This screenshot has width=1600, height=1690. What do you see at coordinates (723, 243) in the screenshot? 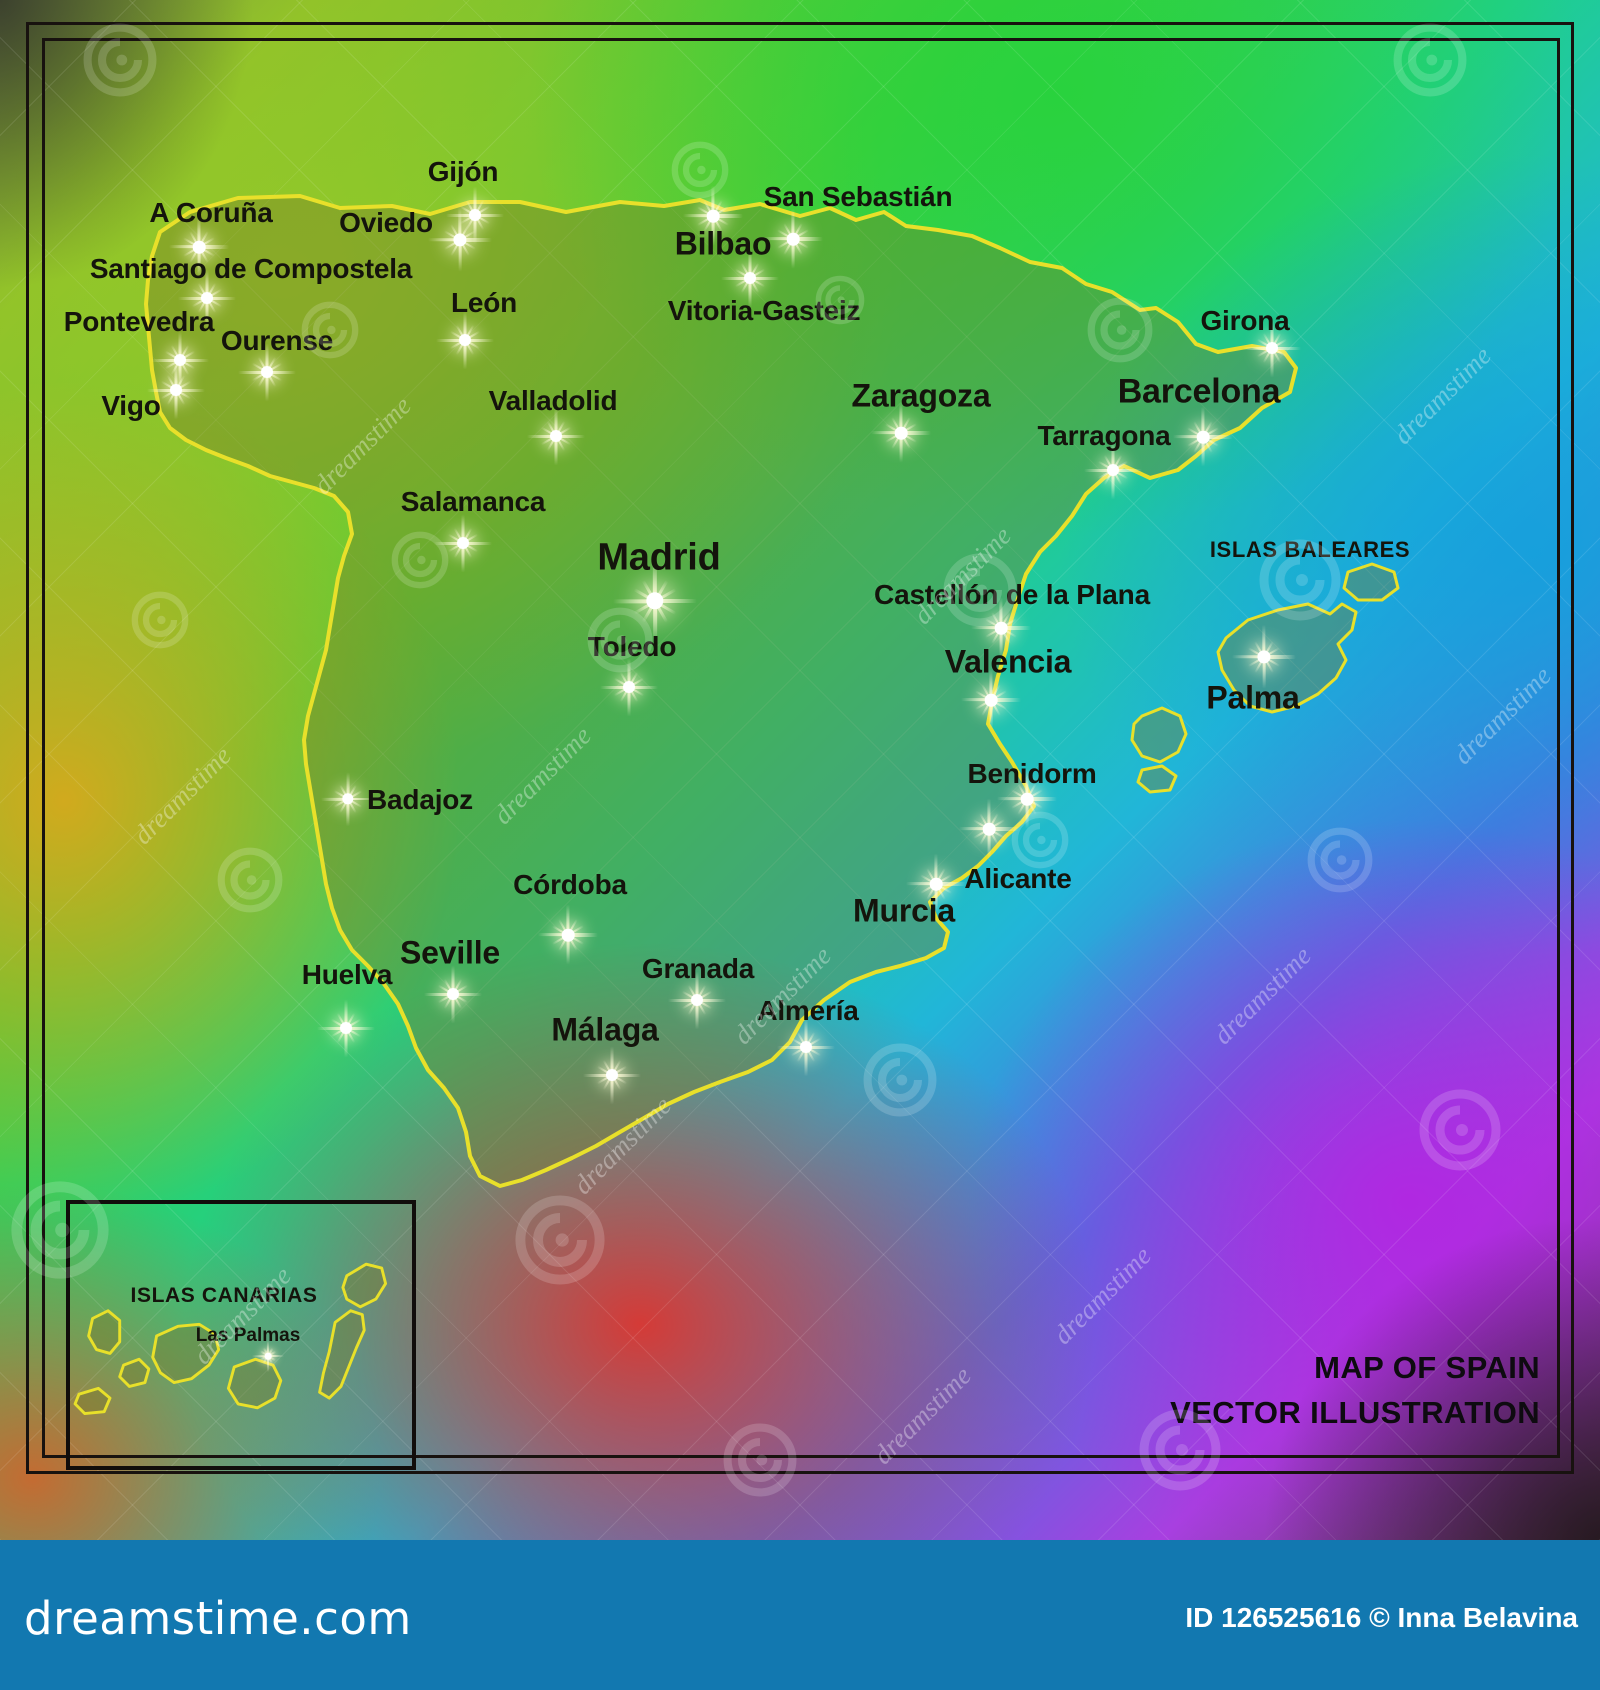
I see `city-label-bilbao: Bilbao` at bounding box center [723, 243].